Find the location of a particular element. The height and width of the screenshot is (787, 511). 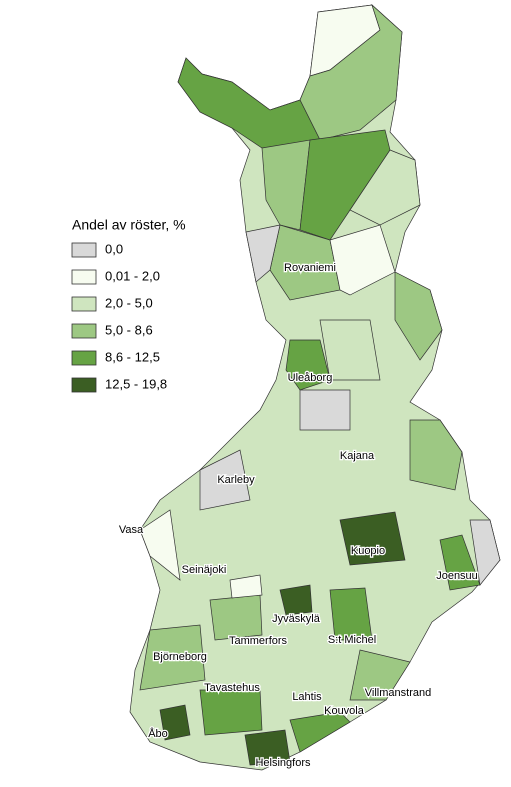

city-label: Vasa is located at coordinates (131, 530).